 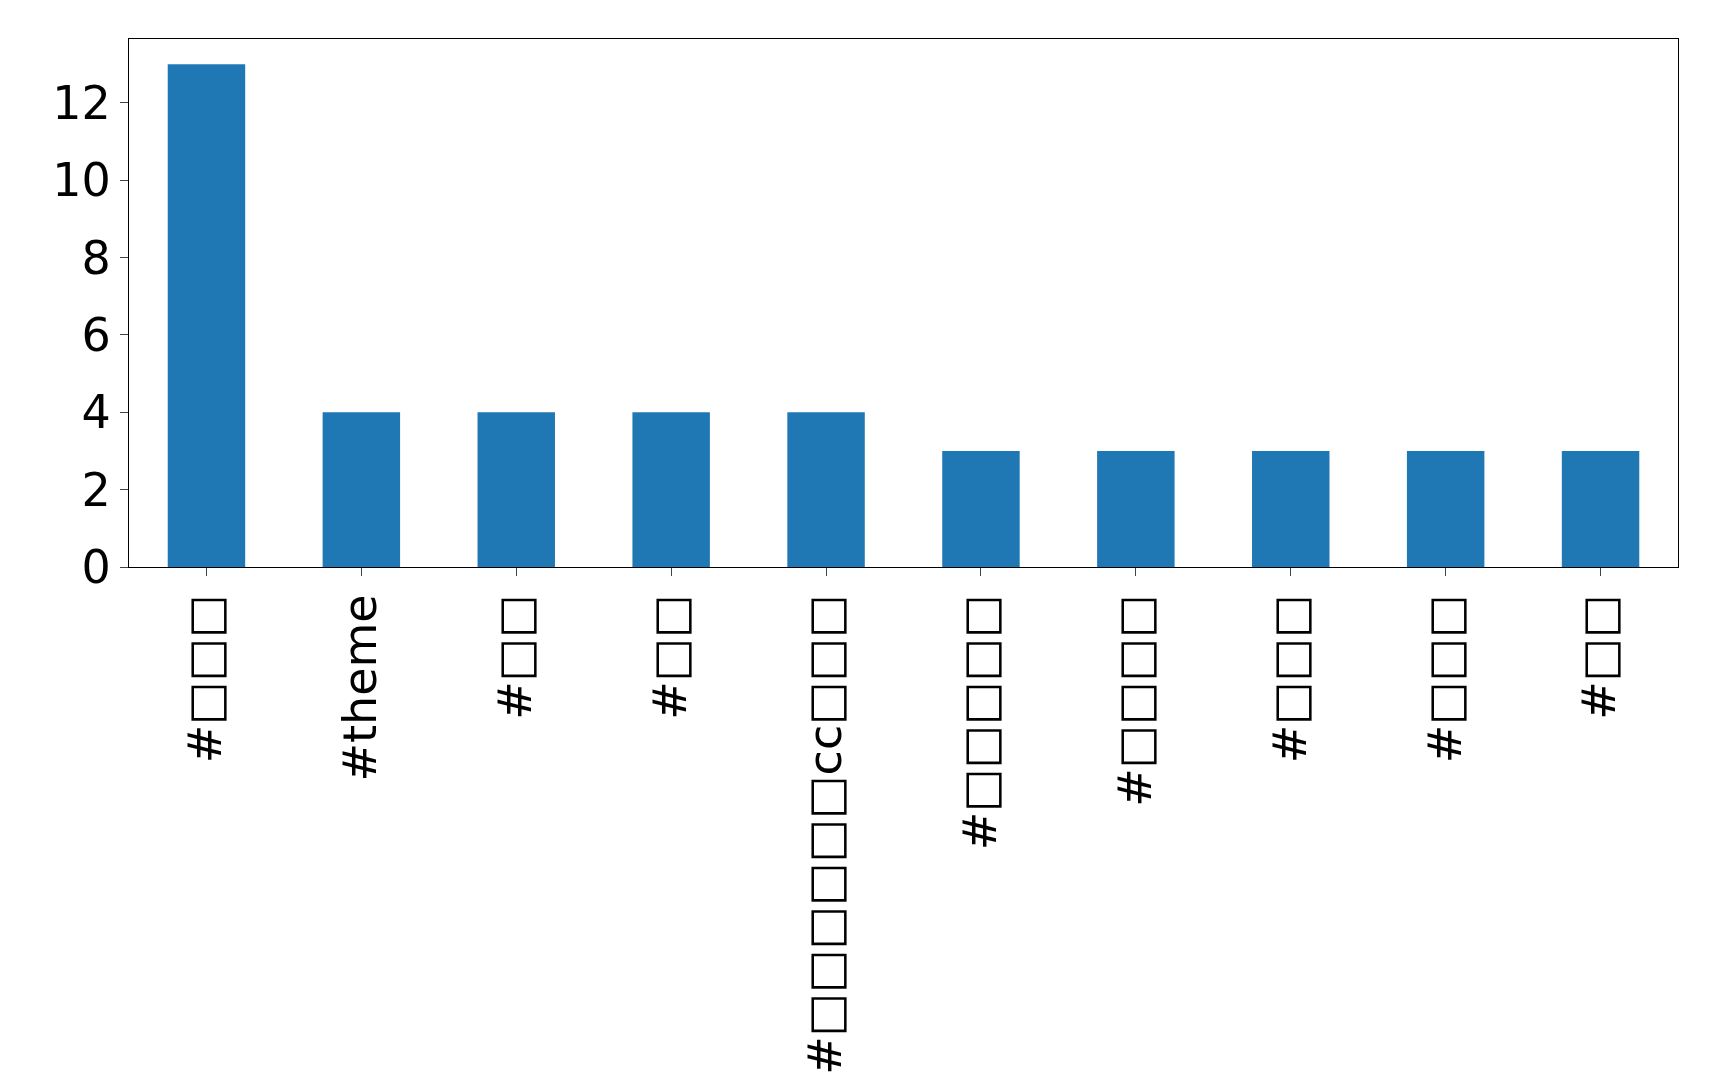 What do you see at coordinates (1134, 700) in the screenshot?
I see `x-tick-label: #□□□□` at bounding box center [1134, 700].